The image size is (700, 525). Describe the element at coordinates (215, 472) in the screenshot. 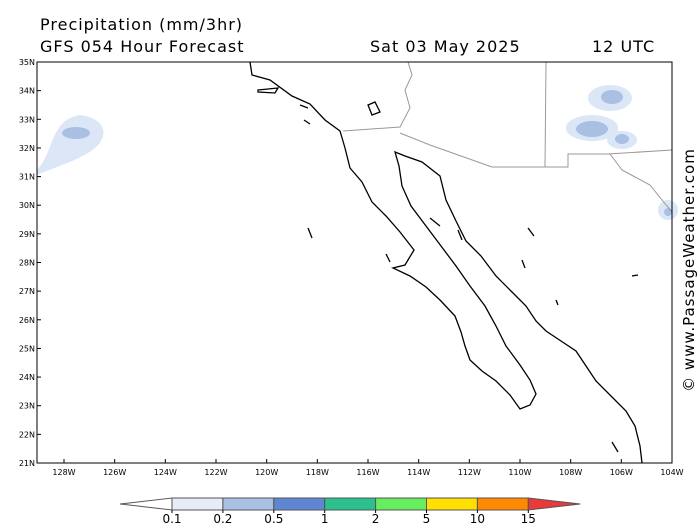

I see `lon-tick-label: 122W` at that location.